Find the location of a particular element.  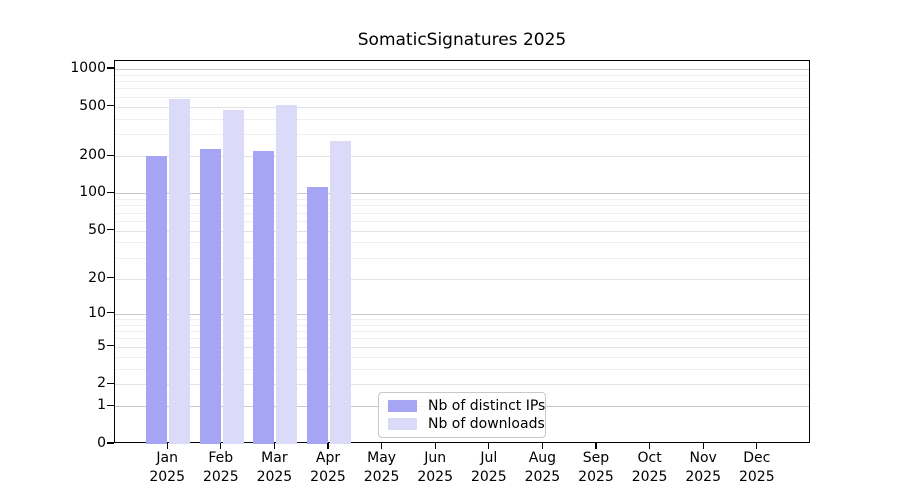

y-tick-label: 0 is located at coordinates (101, 443).